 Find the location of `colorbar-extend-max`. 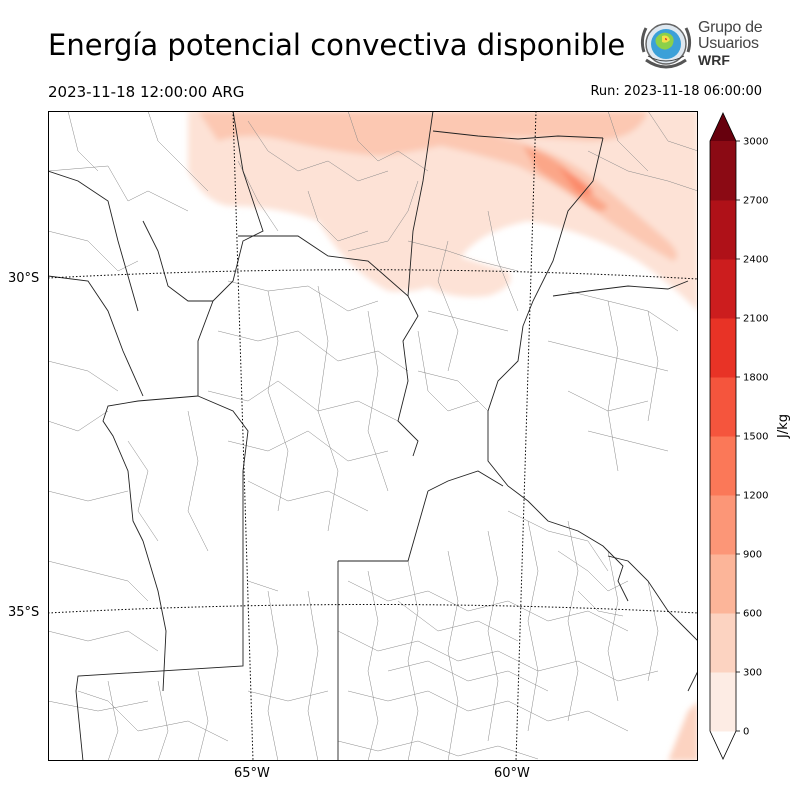

colorbar-extend-max is located at coordinates (723, 127).